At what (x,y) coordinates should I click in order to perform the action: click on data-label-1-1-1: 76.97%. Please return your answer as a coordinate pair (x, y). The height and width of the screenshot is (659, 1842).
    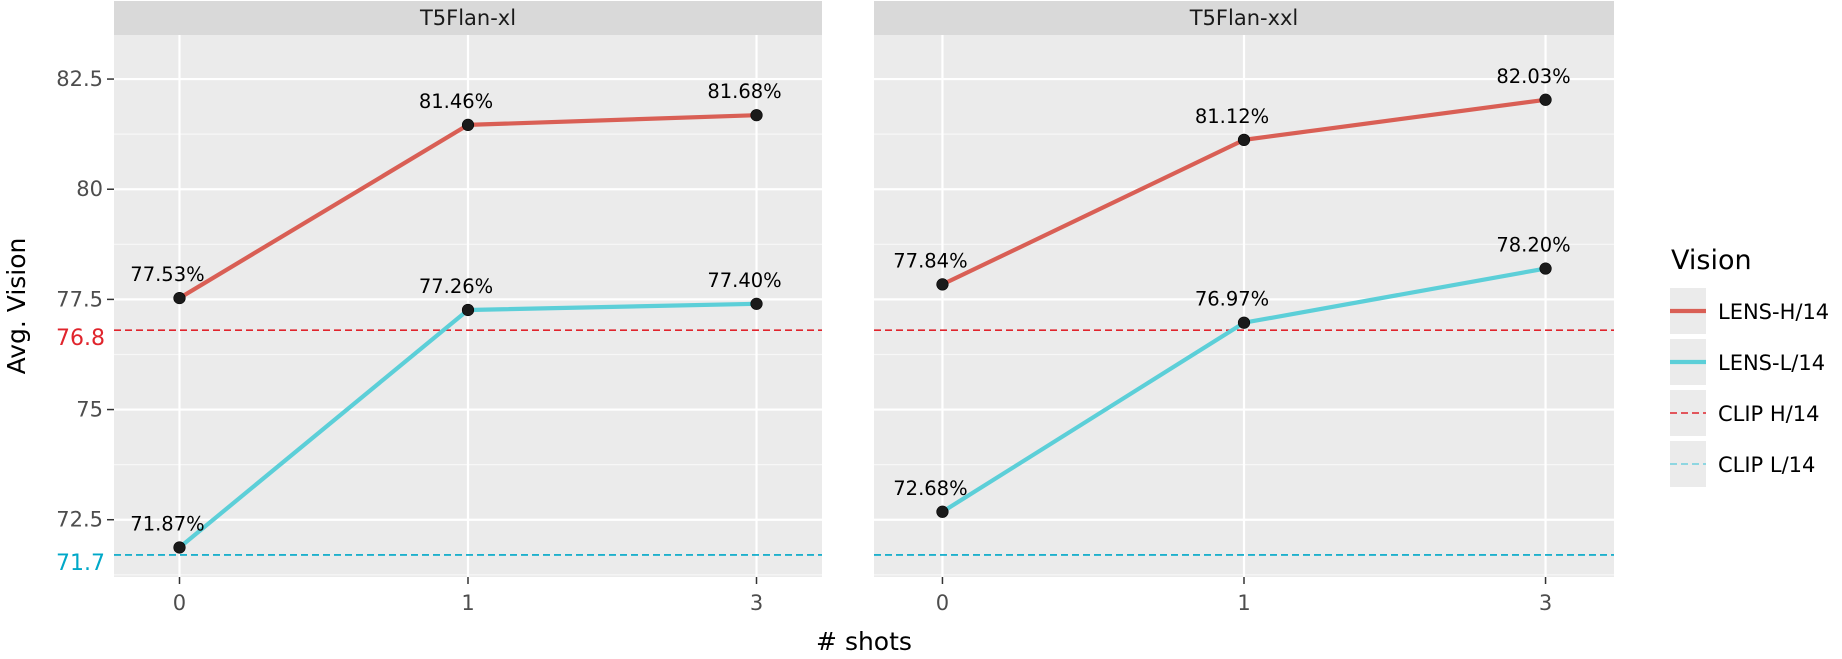
    Looking at the image, I should click on (1232, 299).